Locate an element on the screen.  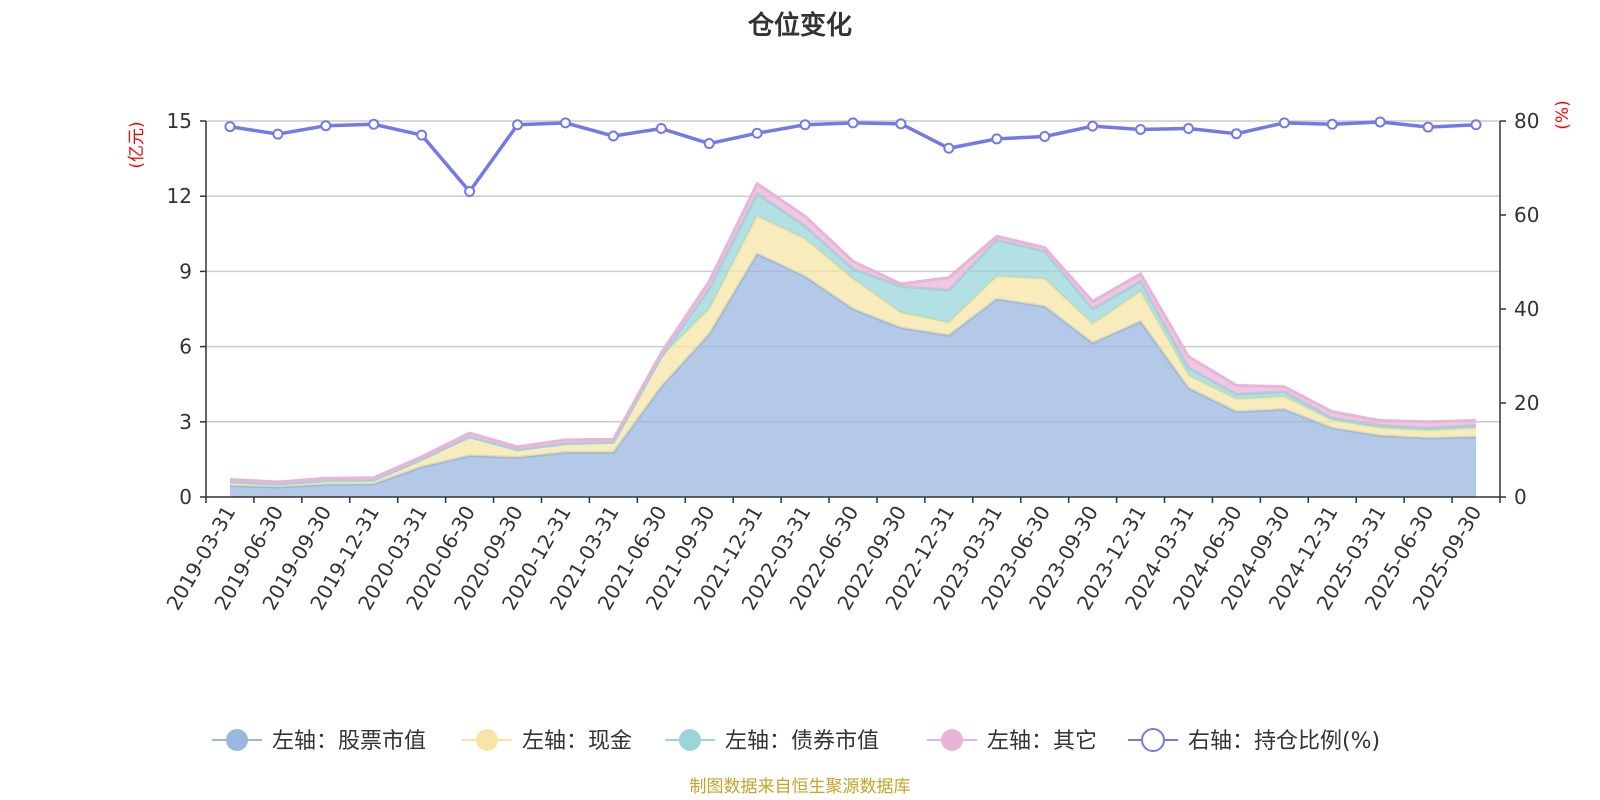
legend-item-0: 左轴：股票市值 is located at coordinates (319, 741).